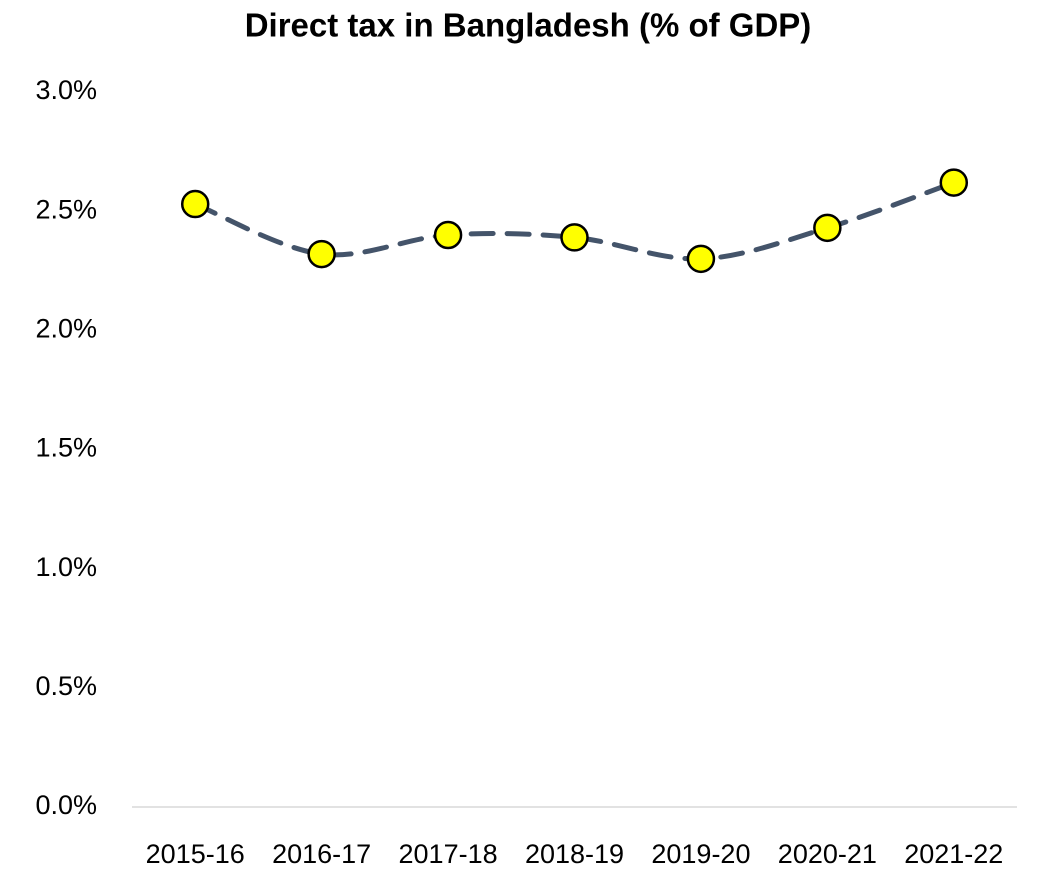  What do you see at coordinates (448, 854) in the screenshot?
I see `x-tick-label: 2017-18` at bounding box center [448, 854].